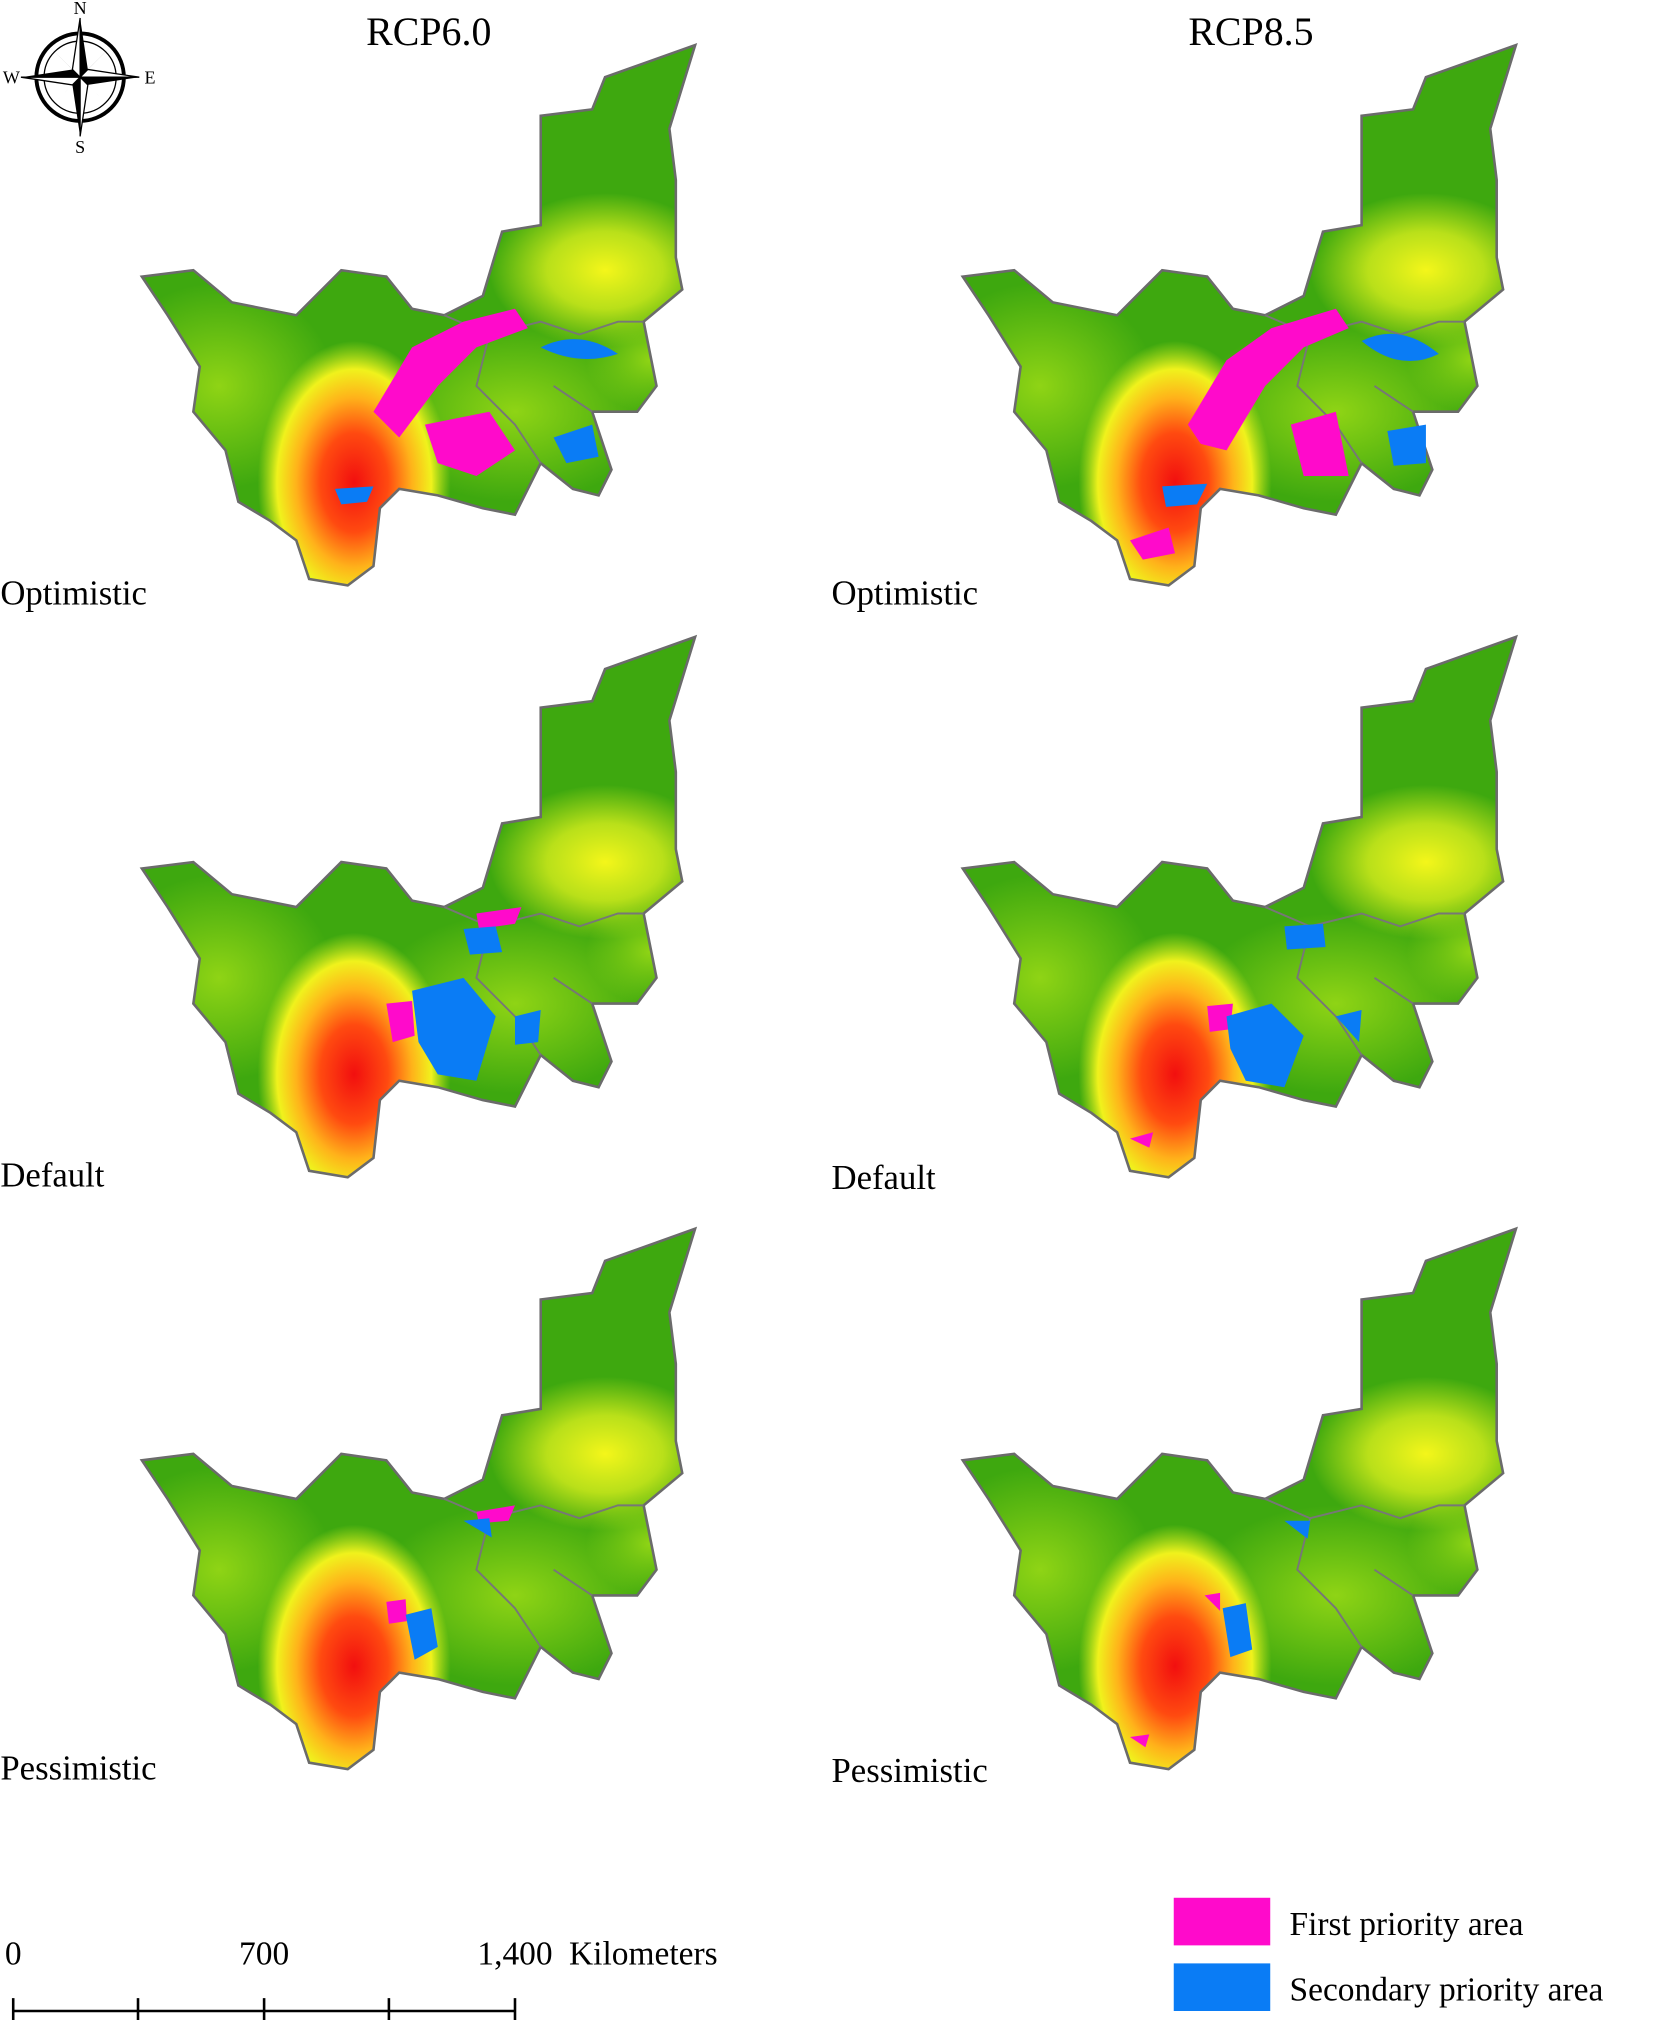 This screenshot has width=1654, height=2020. Describe the element at coordinates (1250, 31) in the screenshot. I see `column-title: RCP8.5` at that location.